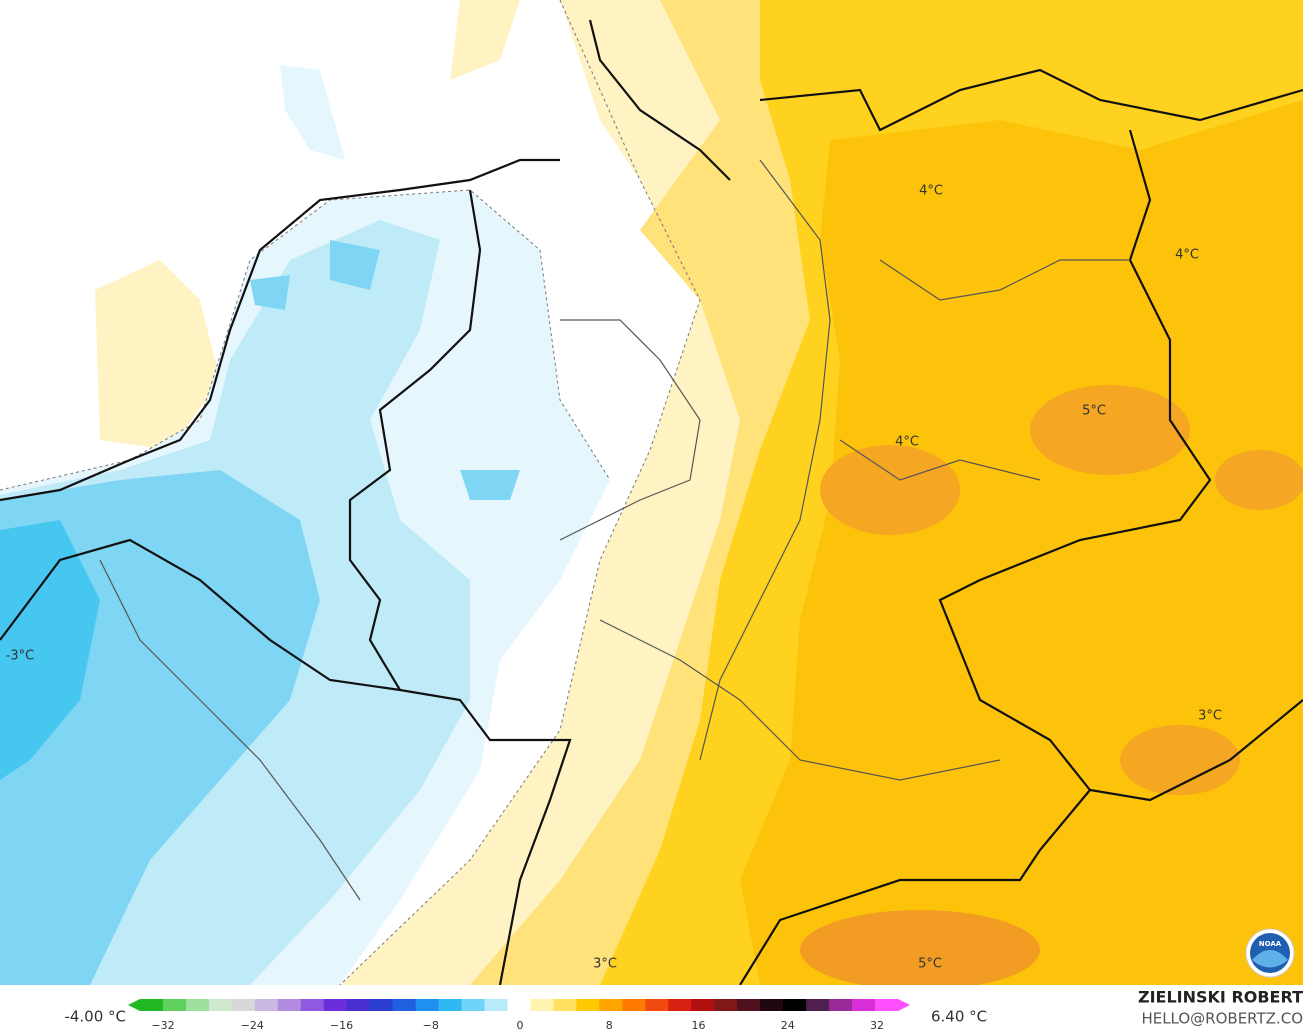 The height and width of the screenshot is (1035, 1303). I want to click on min-label: -4.00 °C, so click(95, 1017).